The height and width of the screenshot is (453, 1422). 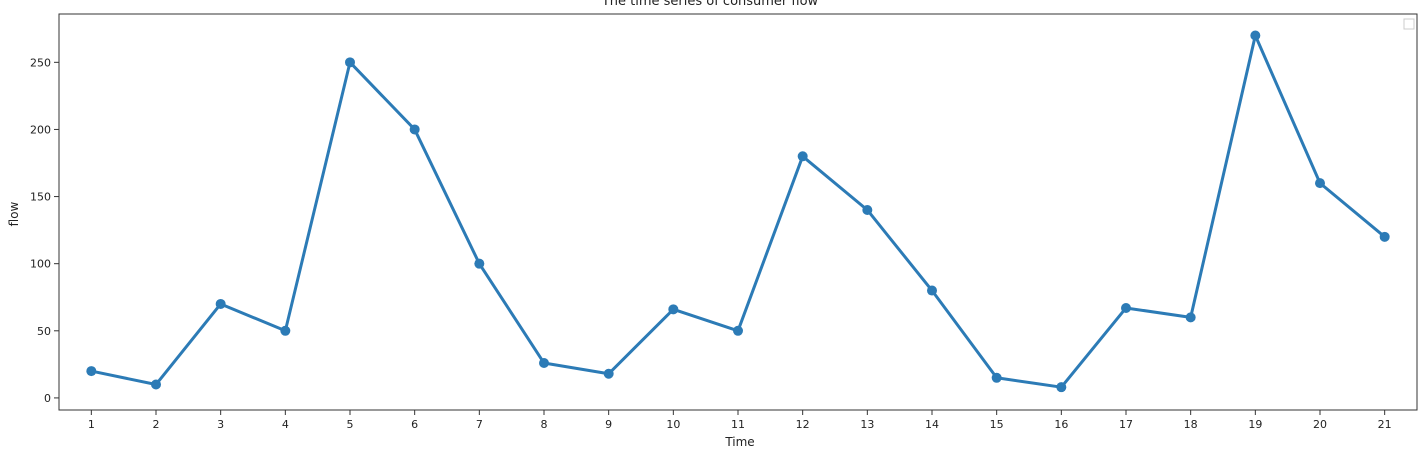 I want to click on x-tick-label: 6, so click(x=414, y=424).